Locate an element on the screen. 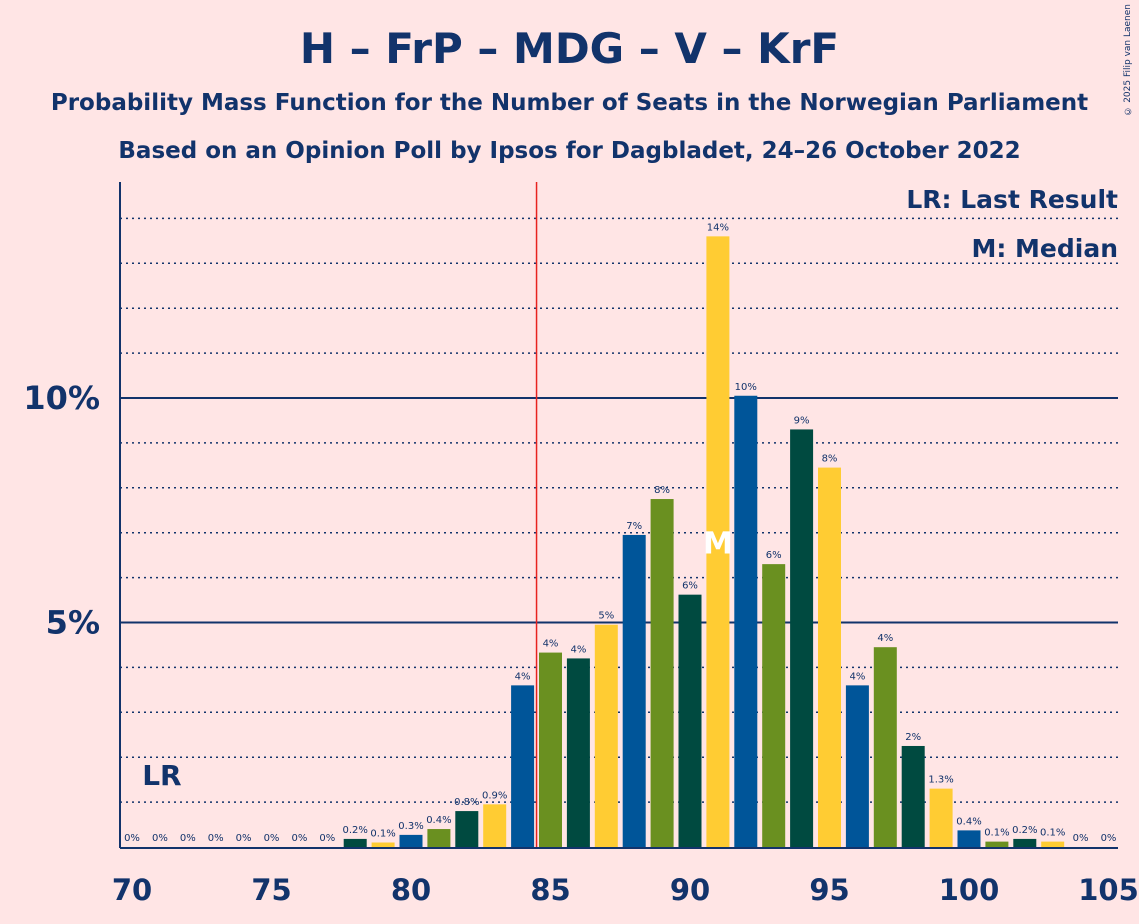 This screenshot has width=1139, height=924. bar-label-71: 0% is located at coordinates (160, 838).